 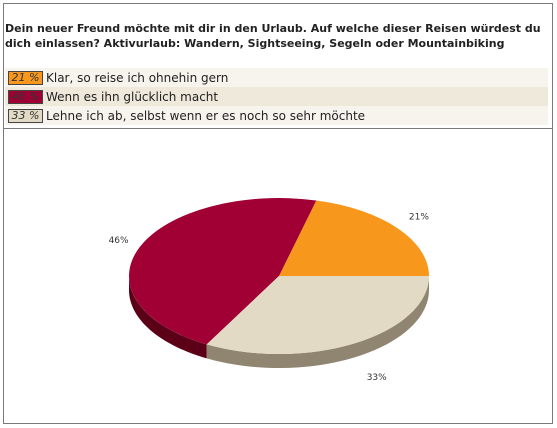 What do you see at coordinates (132, 96) in the screenshot?
I see `legend-label: Wenn es ihn glücklich macht` at bounding box center [132, 96].